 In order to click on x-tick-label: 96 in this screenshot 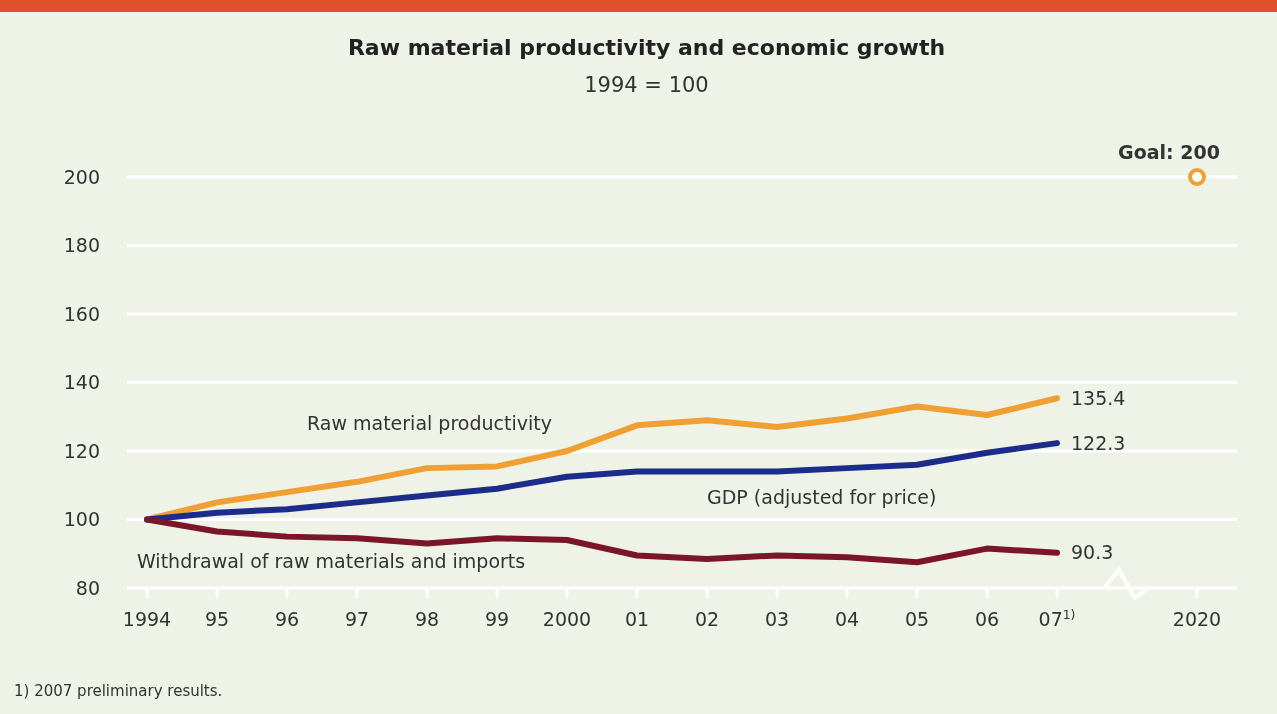, I will do `click(287, 619)`.